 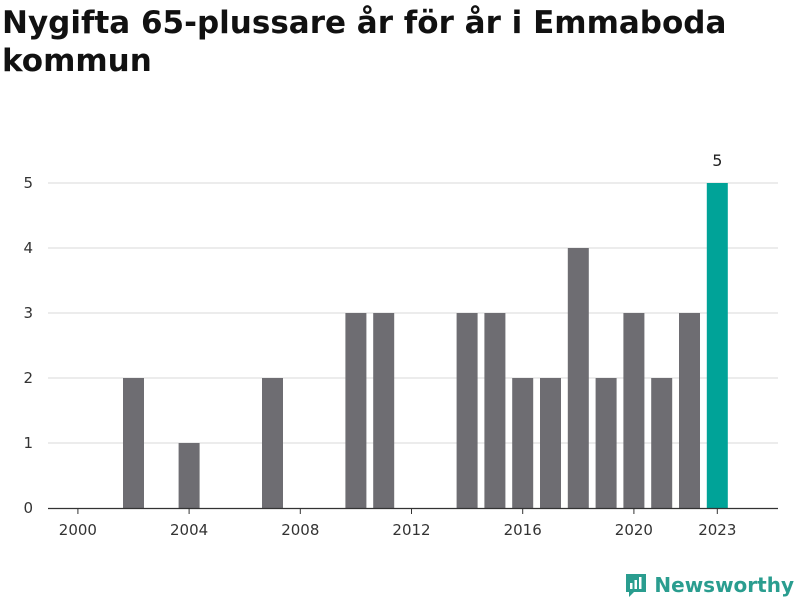 What do you see at coordinates (28, 345) in the screenshot?
I see `y-axis-ticks: 0 1 2 3 4 5` at bounding box center [28, 345].